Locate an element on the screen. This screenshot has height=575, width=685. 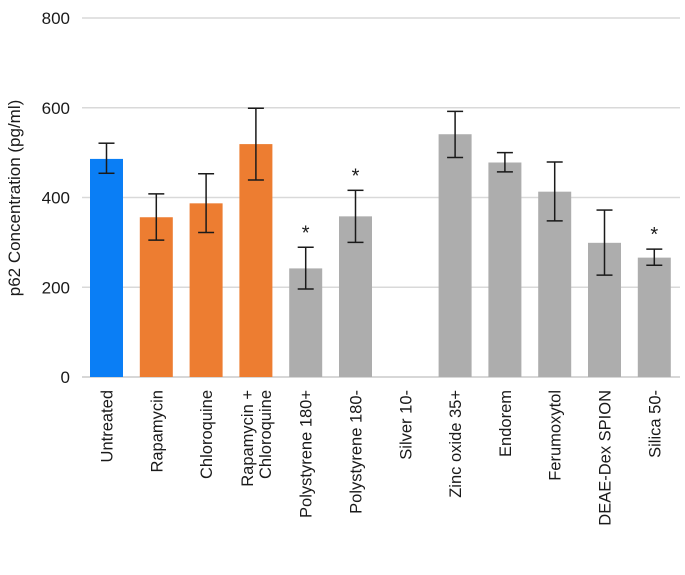
x-tick-label: Zinc oxide 35+ is located at coordinates (456, 444).